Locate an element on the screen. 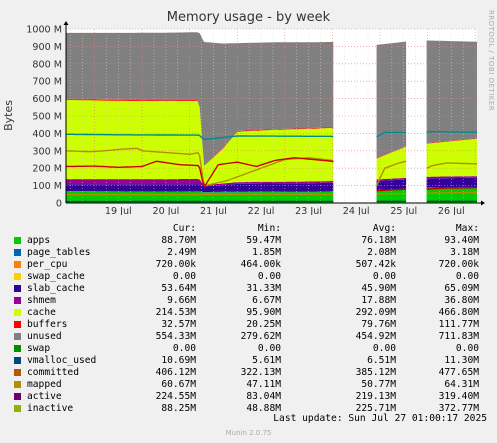 Image resolution: width=497 pixels, height=443 pixels. x-tick-label: 19 Jul is located at coordinates (118, 210).